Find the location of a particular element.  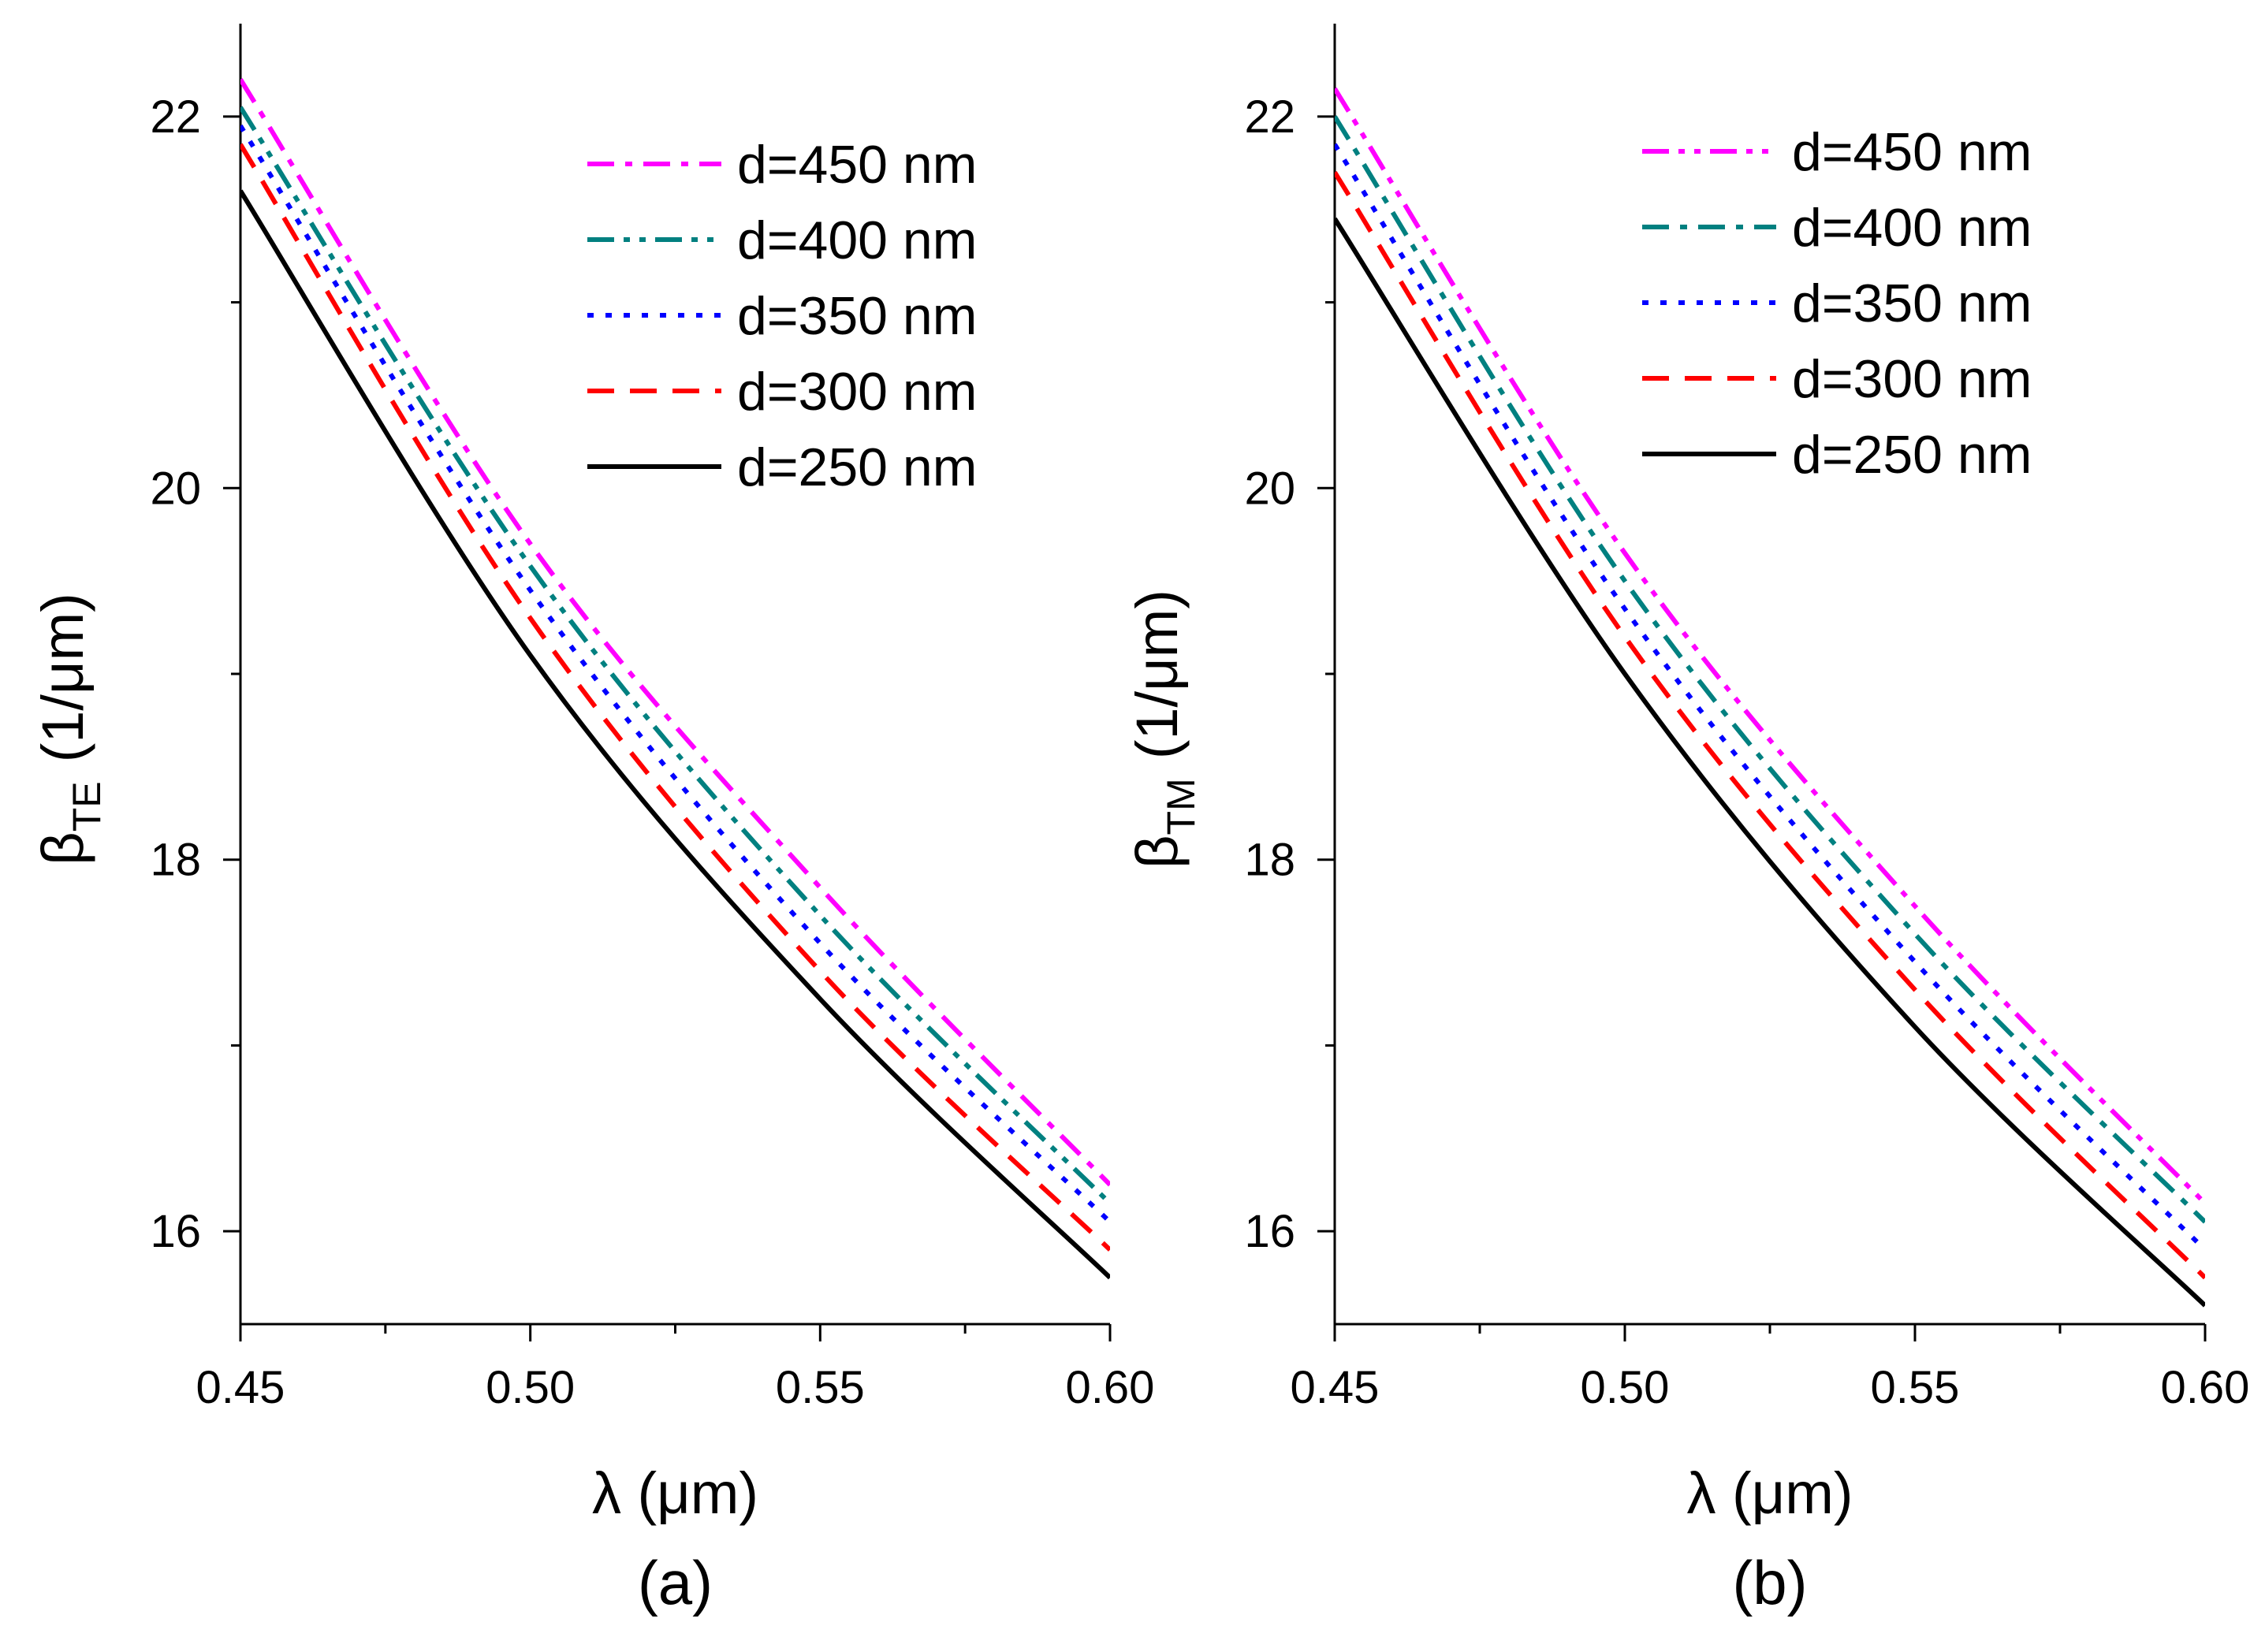

y-label-subscript: TM is located at coordinates (1181, 806).